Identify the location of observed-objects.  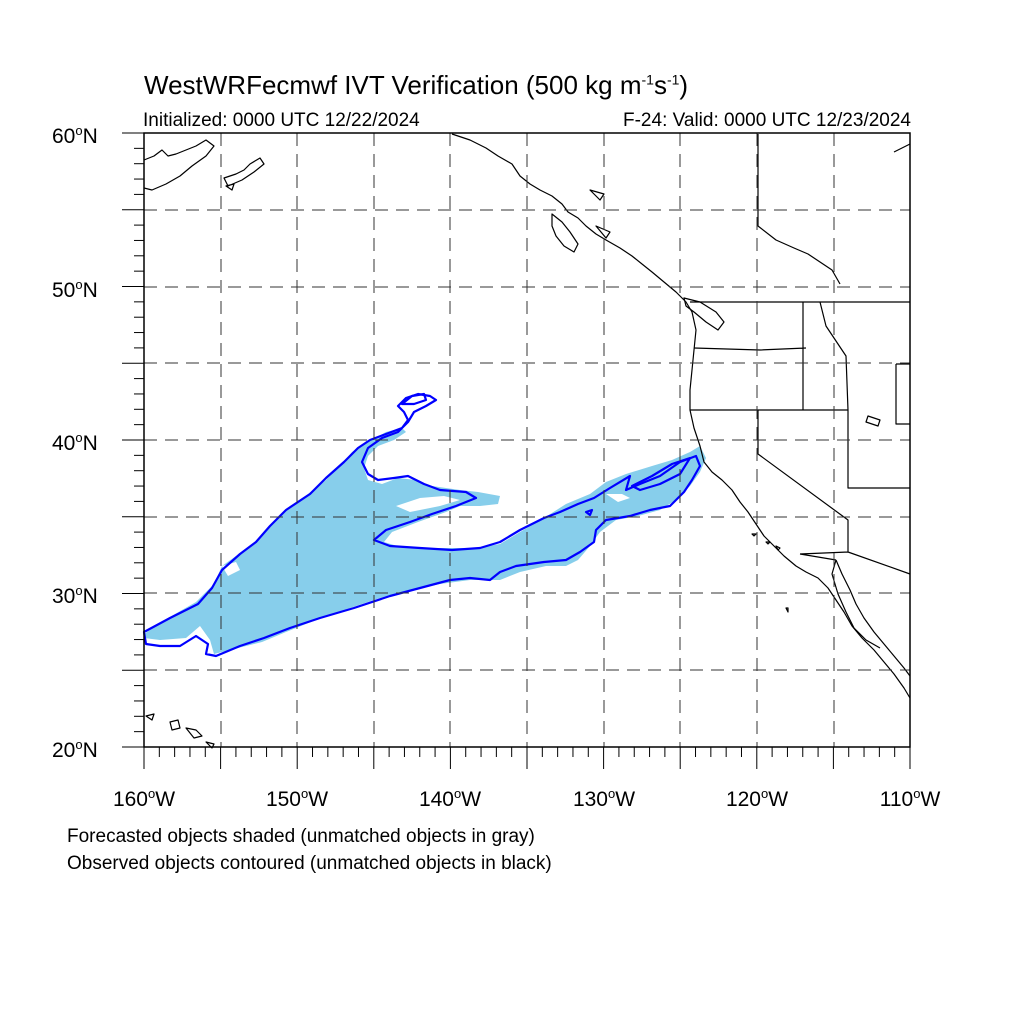
(422, 525).